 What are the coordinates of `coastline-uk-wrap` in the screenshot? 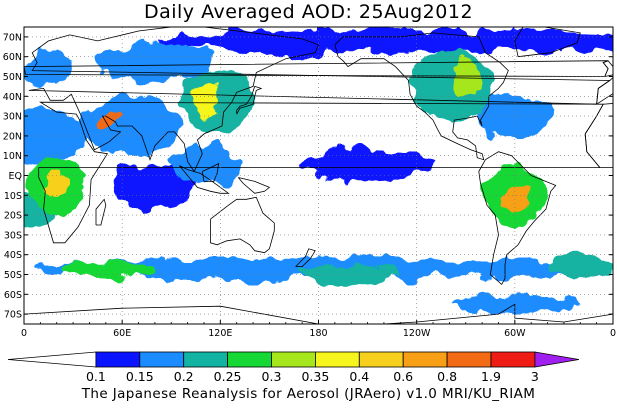 It's located at (607, 68).